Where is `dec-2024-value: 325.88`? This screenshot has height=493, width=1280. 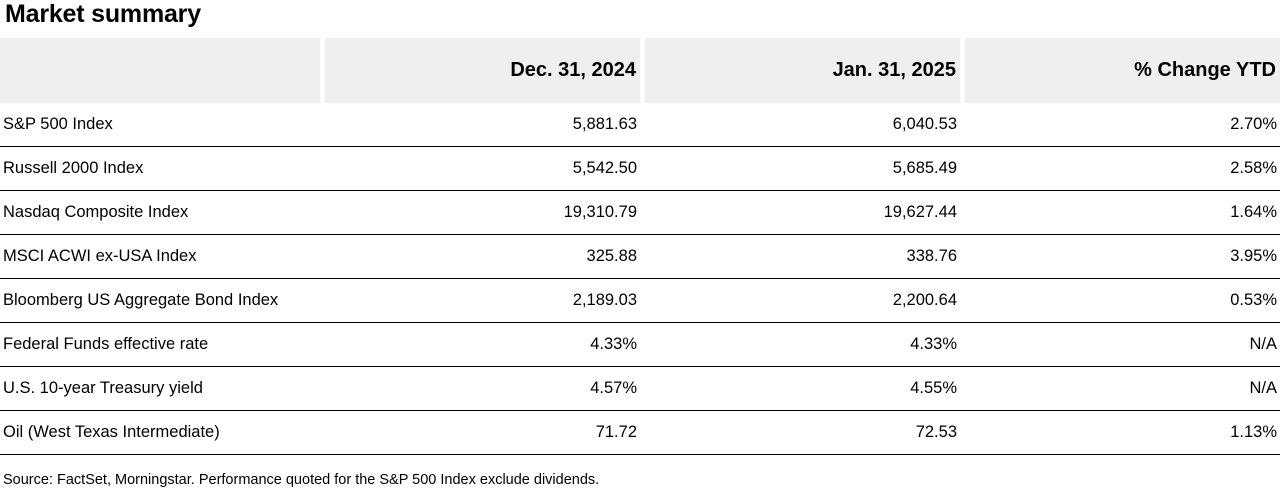
dec-2024-value: 325.88 is located at coordinates (480, 257).